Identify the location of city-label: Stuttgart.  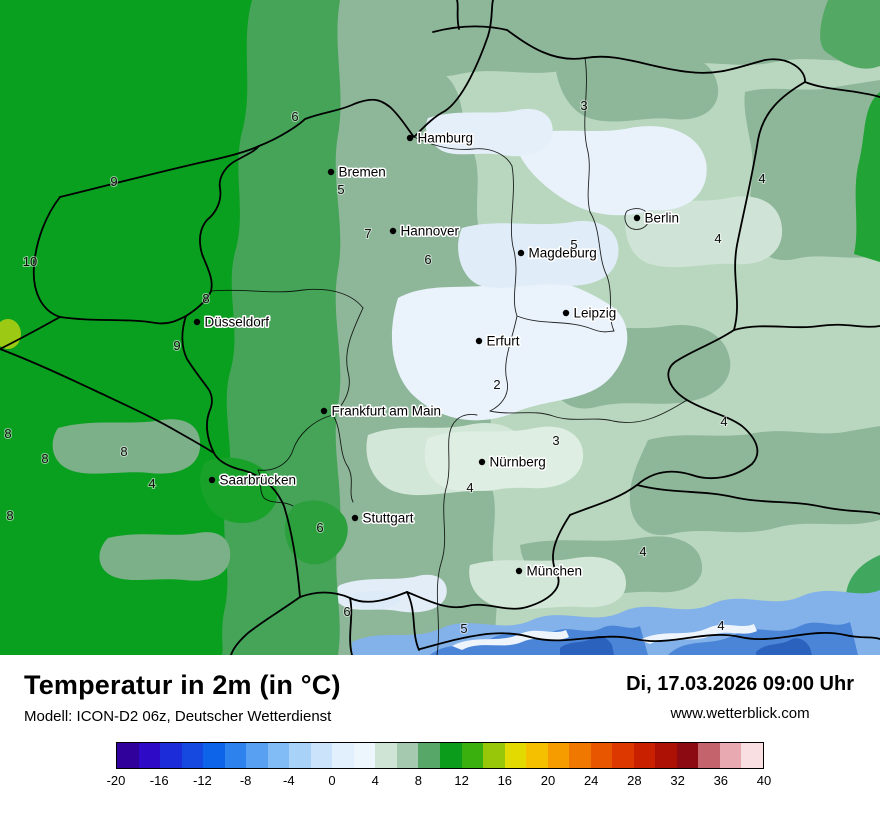
(388, 518).